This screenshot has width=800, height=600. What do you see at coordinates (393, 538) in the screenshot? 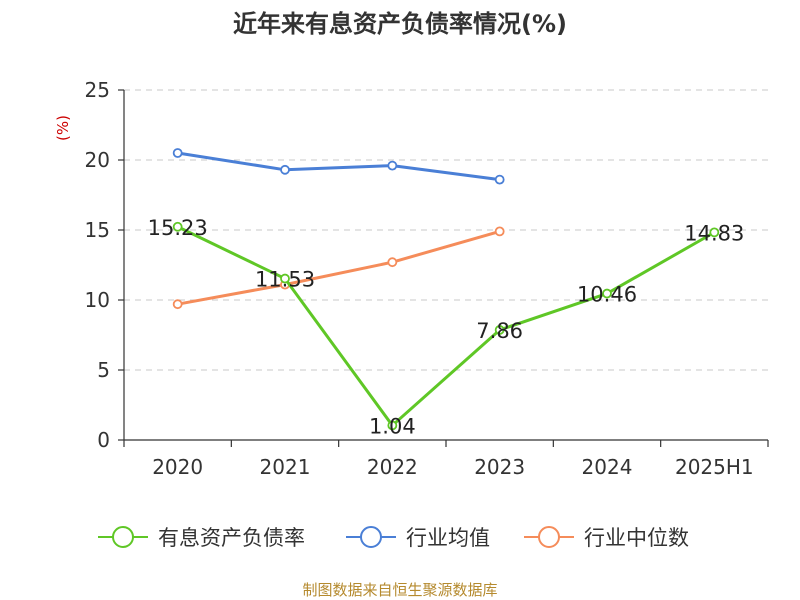
I see `legend: 有息资产负债率 行业均值 行业中位数` at bounding box center [393, 538].